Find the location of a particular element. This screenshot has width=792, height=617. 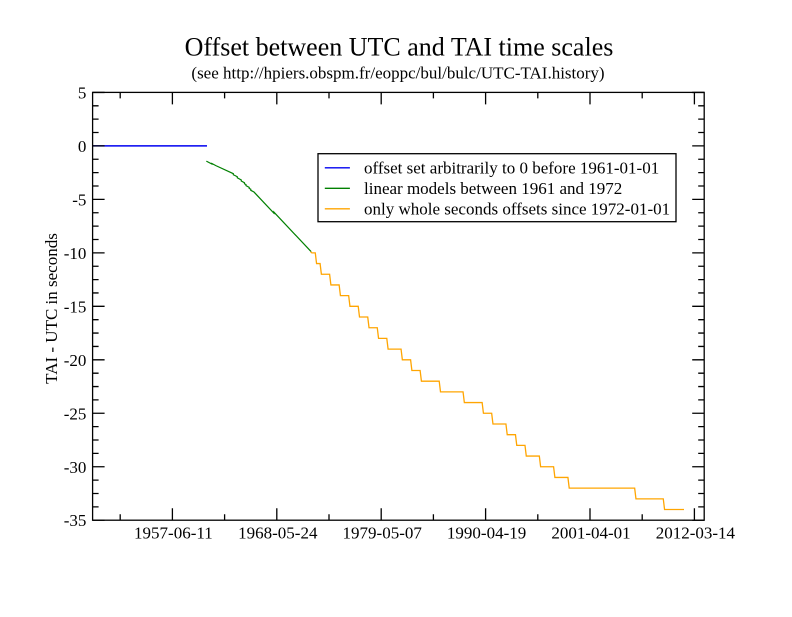

svg-text: -20 is located at coordinates (75, 360).